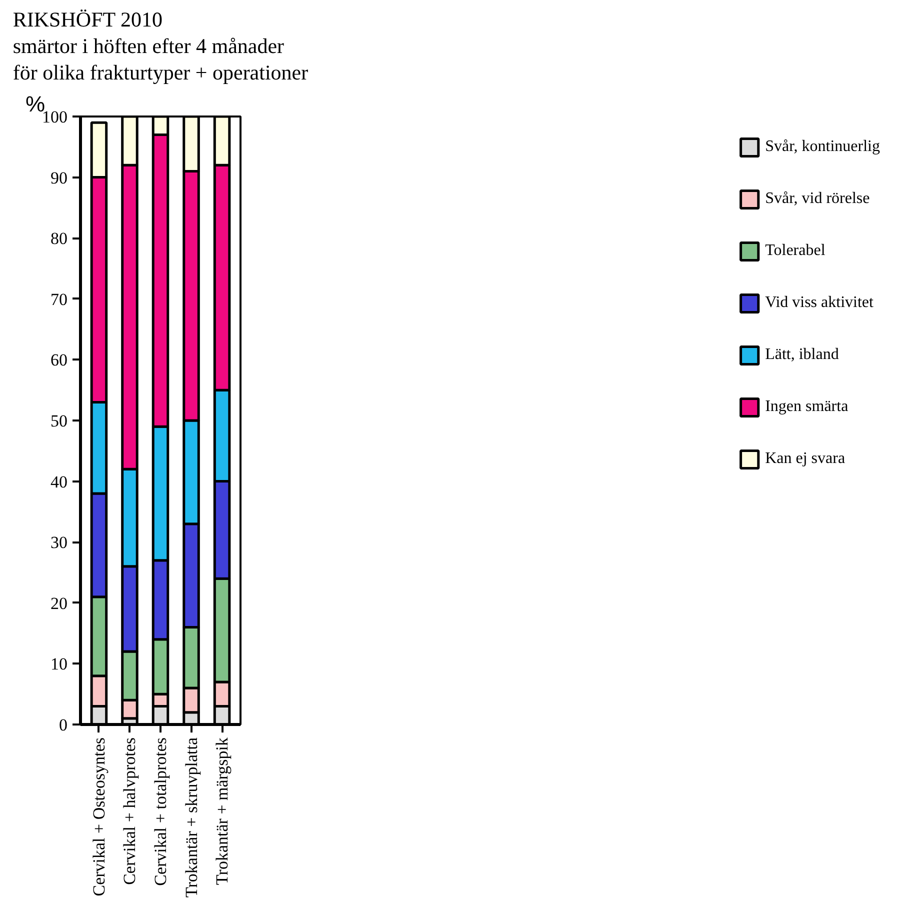 The image size is (920, 920). I want to click on legend-label: Lätt, ibland, so click(802, 355).